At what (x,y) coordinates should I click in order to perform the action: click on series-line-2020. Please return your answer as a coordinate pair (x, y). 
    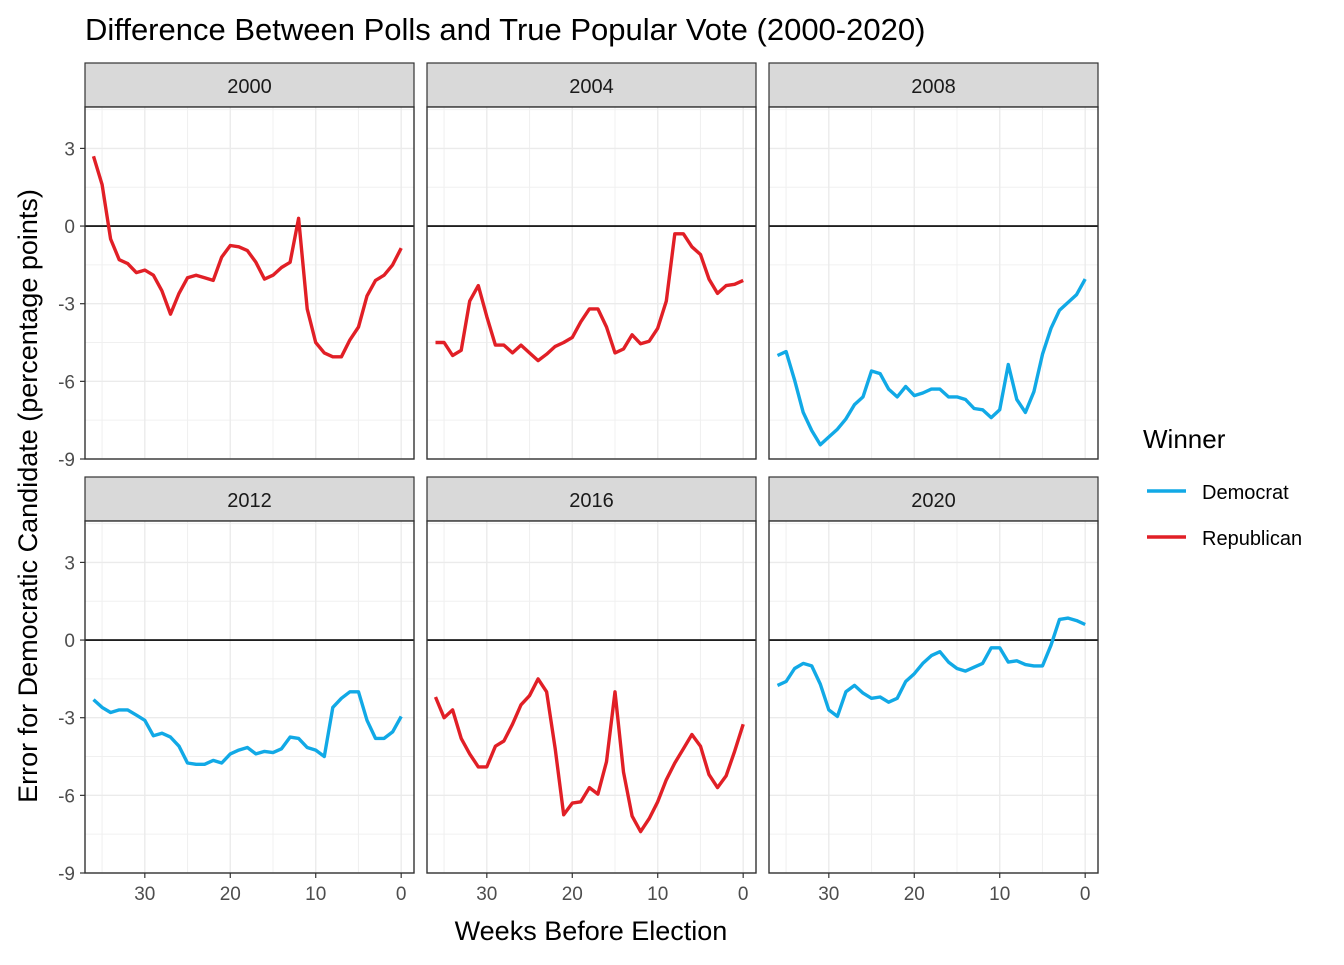
    Looking at the image, I should click on (931, 667).